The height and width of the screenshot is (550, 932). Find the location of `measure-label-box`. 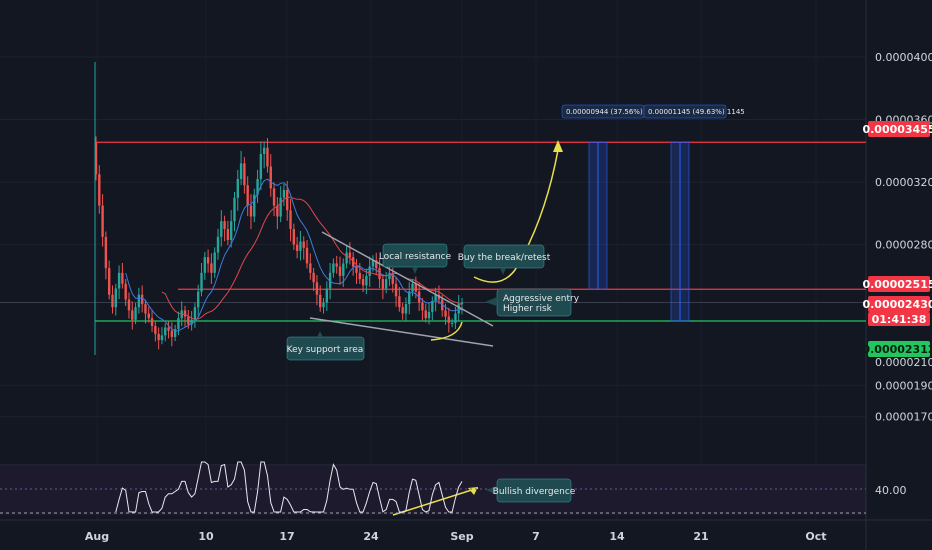

measure-label-box is located at coordinates (685, 111).